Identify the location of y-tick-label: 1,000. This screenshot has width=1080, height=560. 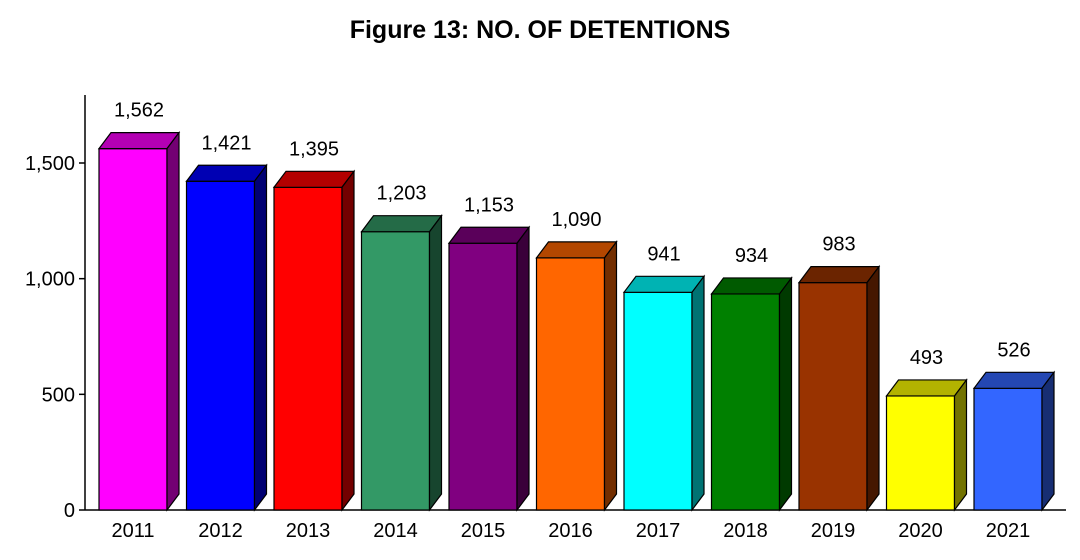
(50, 280).